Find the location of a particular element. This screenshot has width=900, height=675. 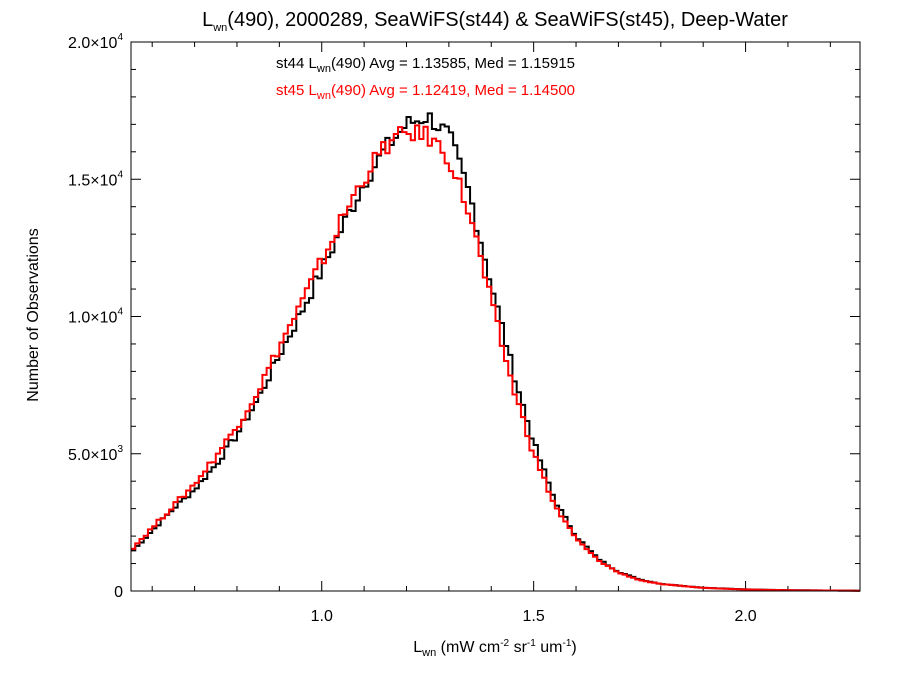

x-tick-label: 2.0 is located at coordinates (745, 616).